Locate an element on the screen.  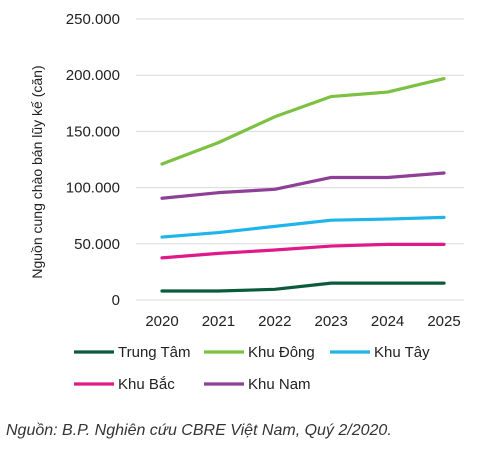
legend-label: Khu Tây is located at coordinates (402, 352).